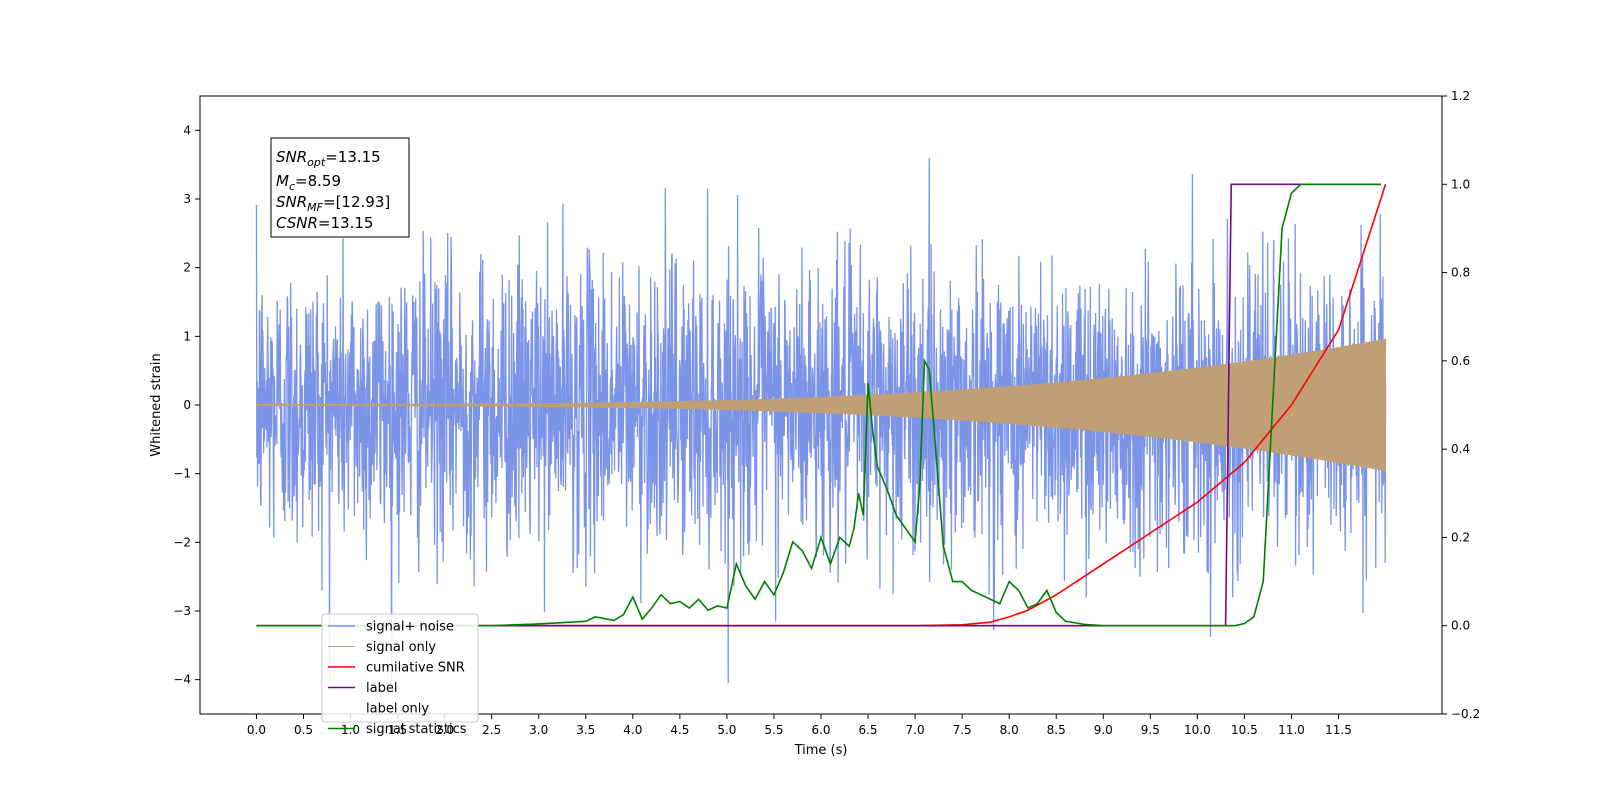 Image resolution: width=1600 pixels, height=800 pixels. What do you see at coordinates (1197, 730) in the screenshot?
I see `x-tick-label: 10.0` at bounding box center [1197, 730].